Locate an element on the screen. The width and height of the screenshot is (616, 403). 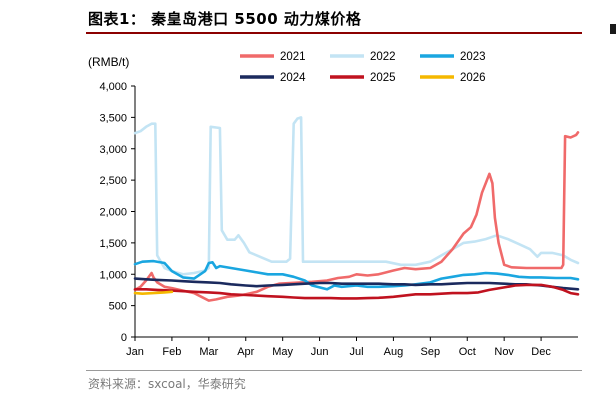
legend: 2021 2022 2023 2024 2025 2026 is located at coordinates (363, 67).